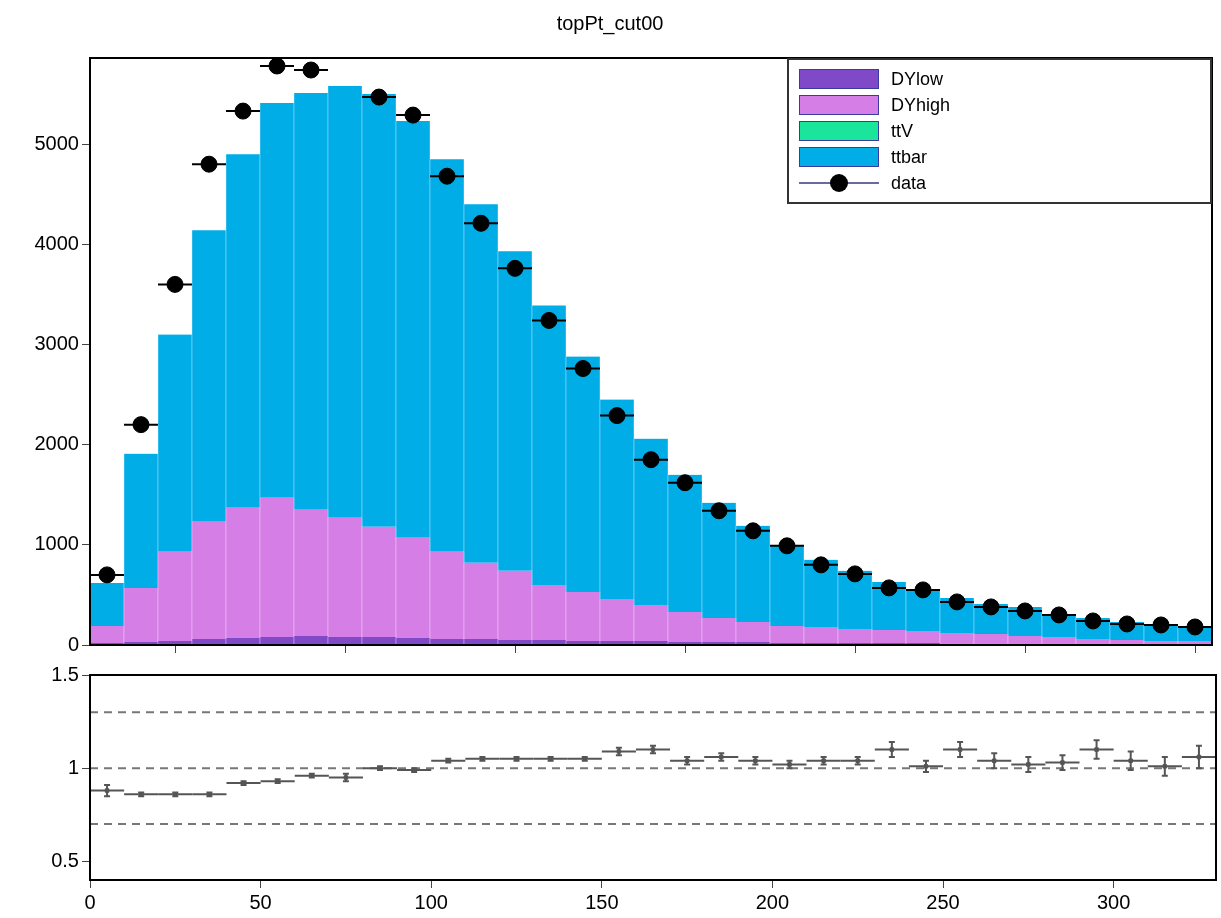  Describe the element at coordinates (65, 859) in the screenshot. I see `y-tick-label: 0.5` at that location.